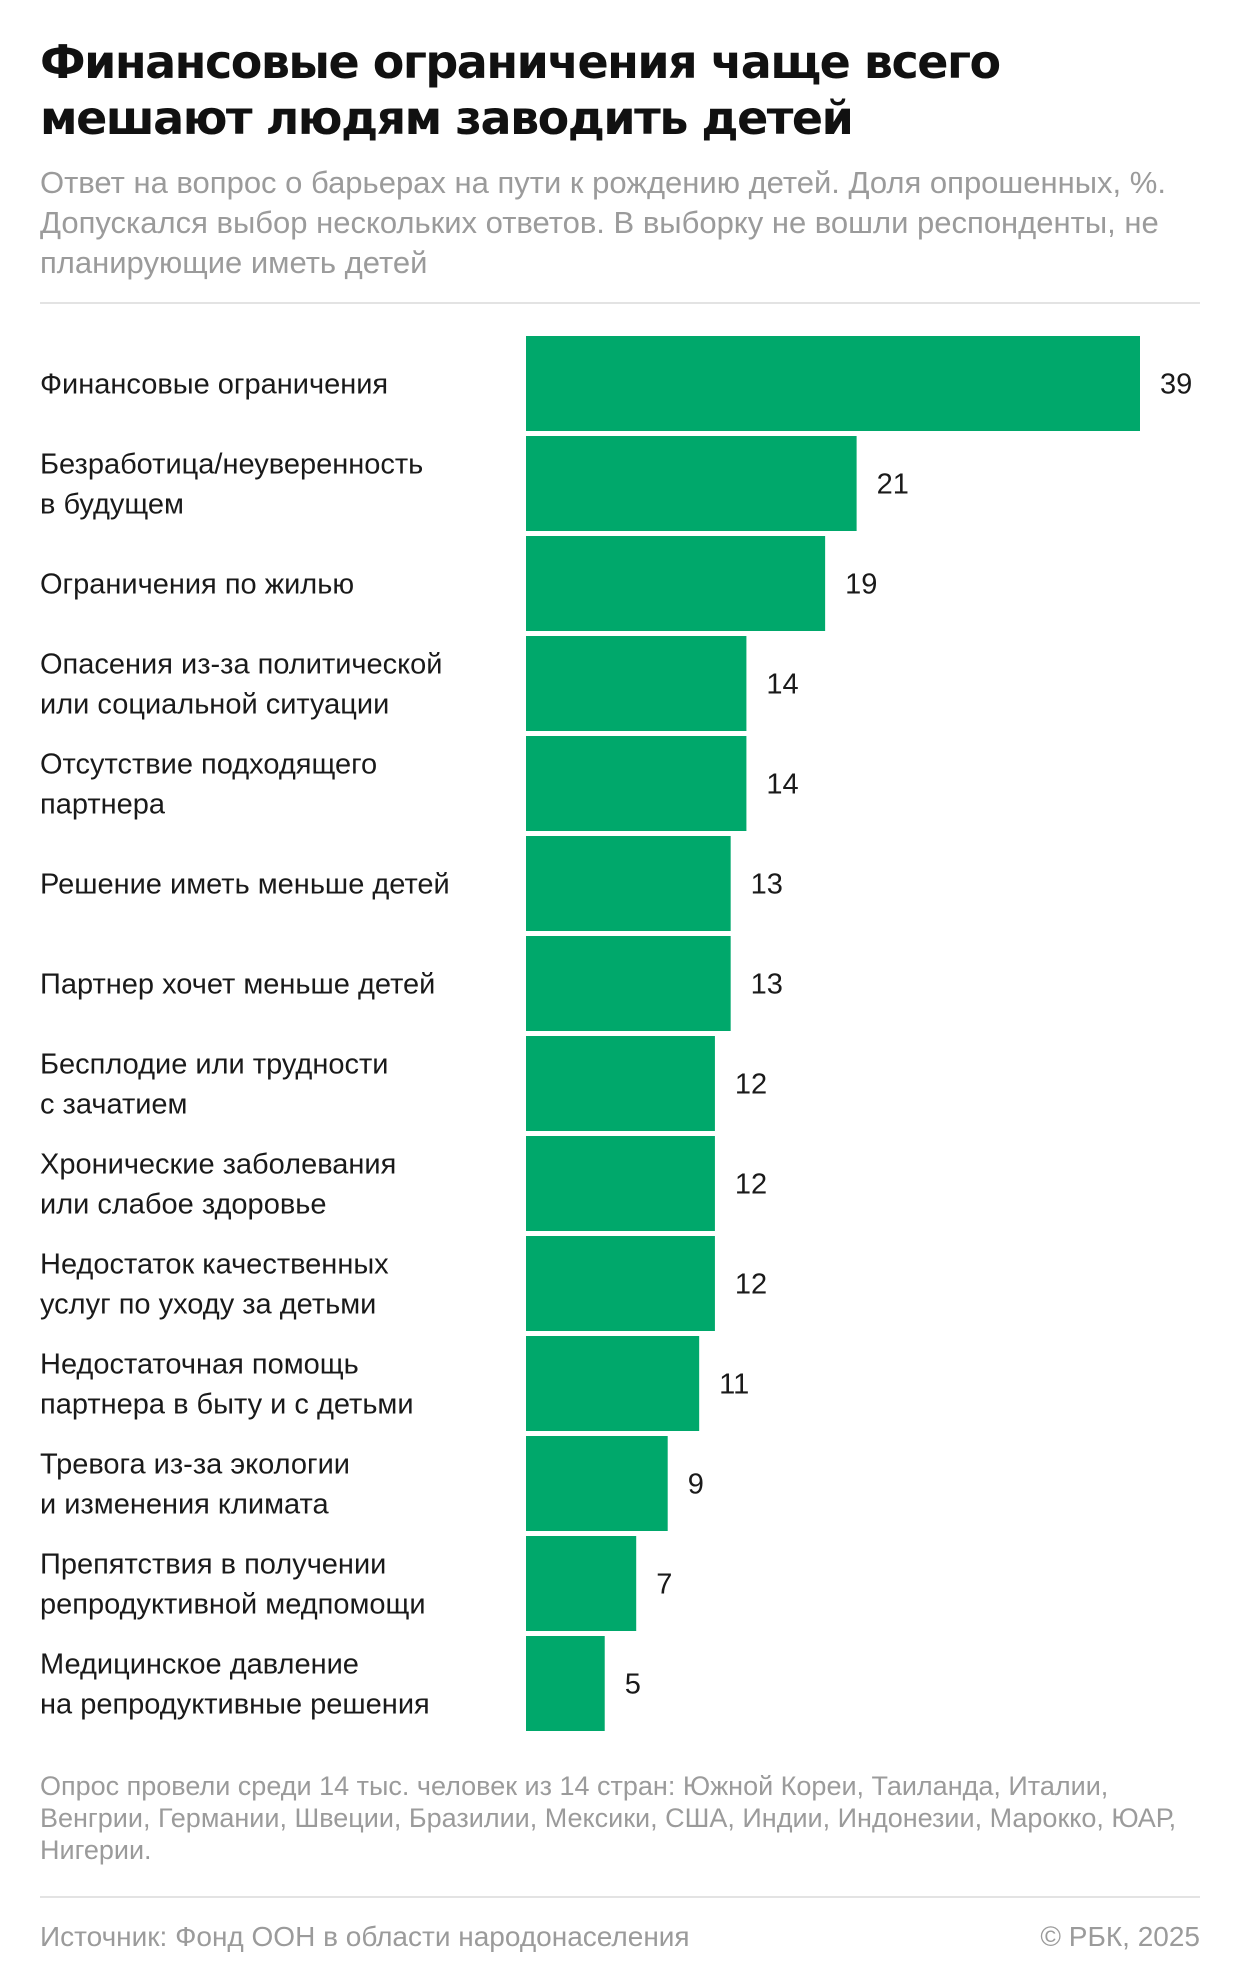 Image resolution: width=1240 pixels, height=1988 pixels. What do you see at coordinates (893, 485) in the screenshot?
I see `value-label-2: 21` at bounding box center [893, 485].